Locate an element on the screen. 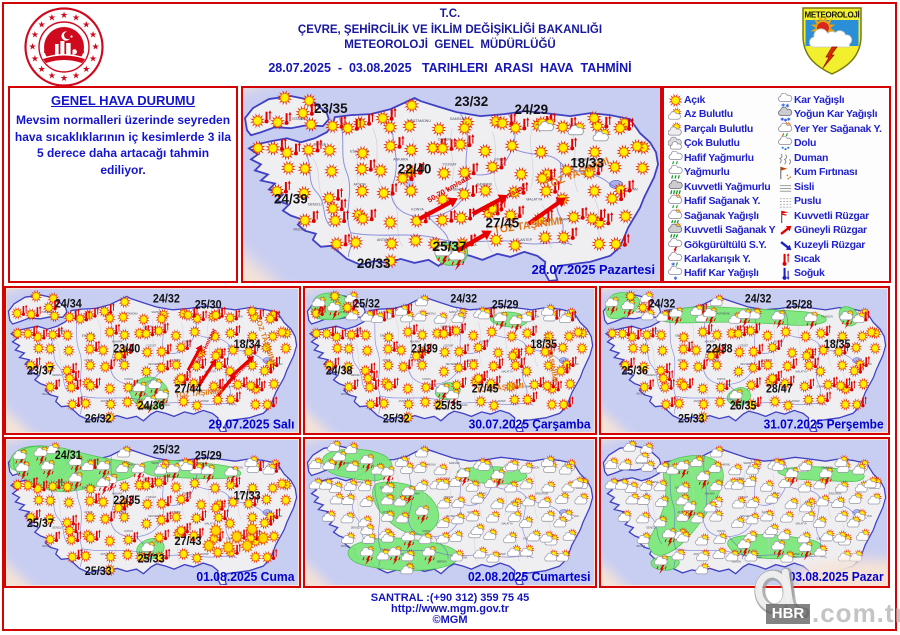 Image resolution: width=900 pixels, height=635 pixels. svg-text: 25/28 is located at coordinates (799, 305).